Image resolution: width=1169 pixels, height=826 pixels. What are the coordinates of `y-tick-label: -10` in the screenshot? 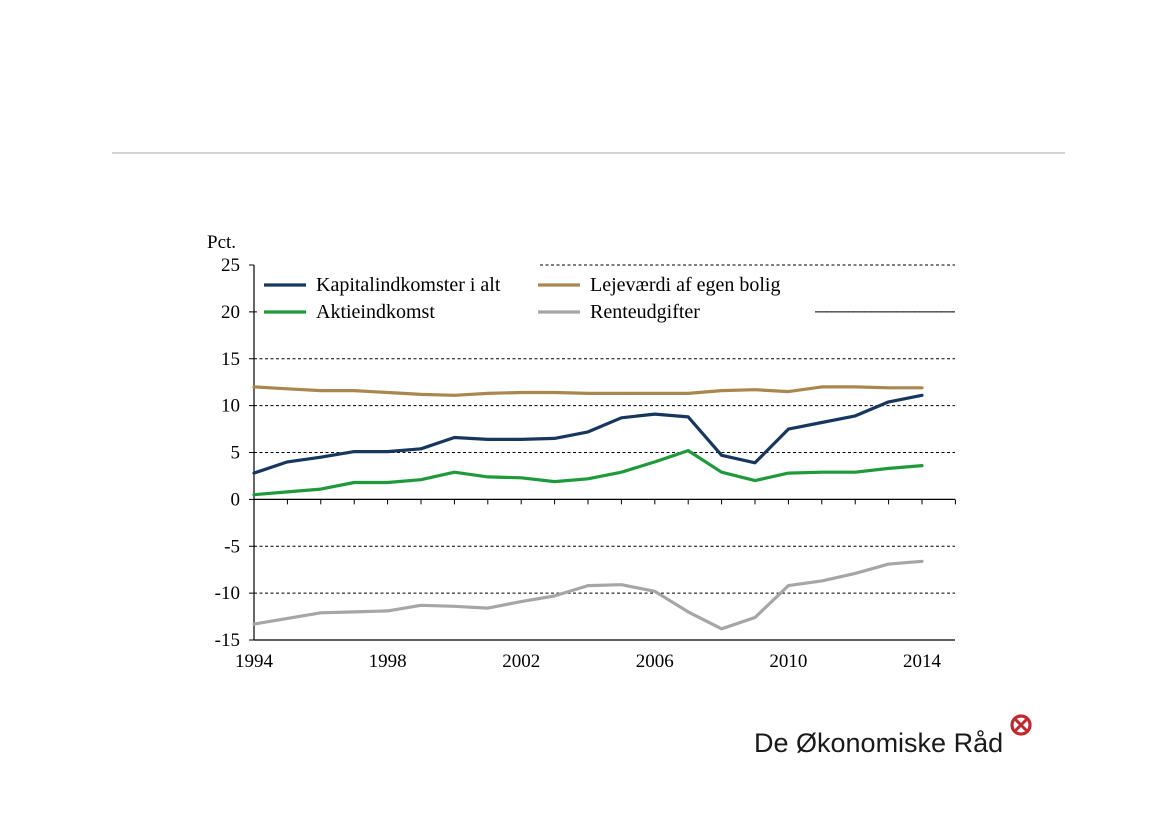 It's located at (227, 593).